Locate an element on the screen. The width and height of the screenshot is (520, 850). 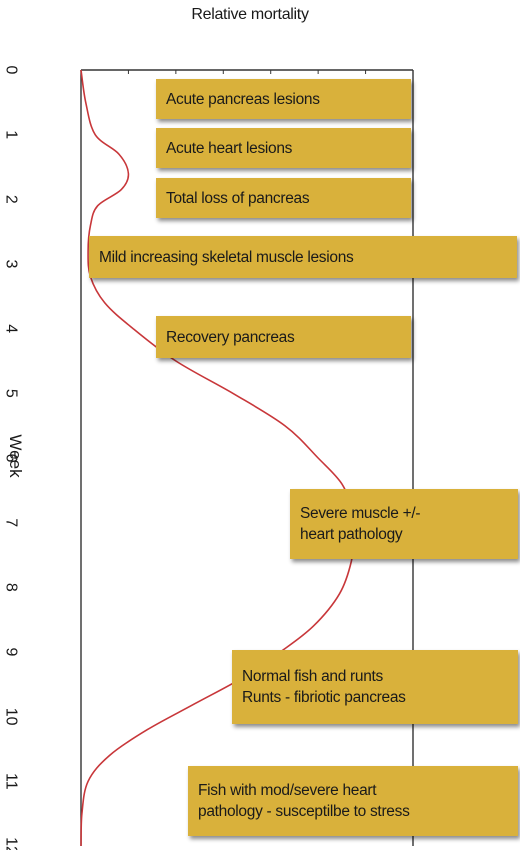
week-tick-label: 2 is located at coordinates (11, 199).